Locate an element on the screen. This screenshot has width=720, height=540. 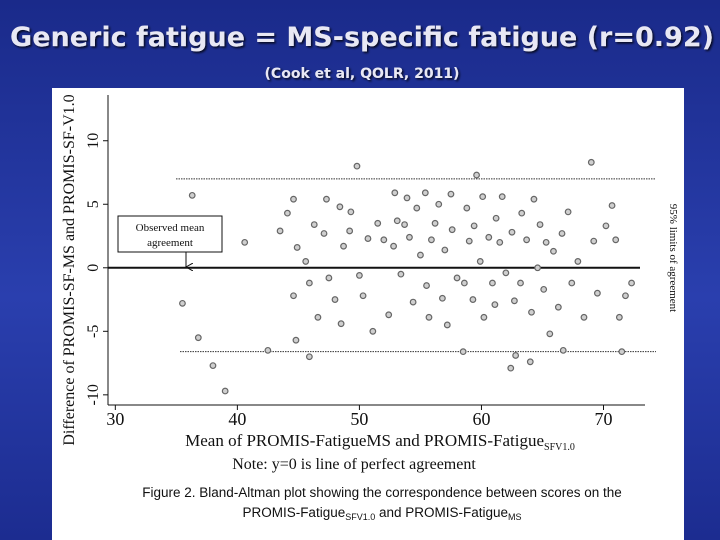
x-tick-label: 70 is located at coordinates (604, 419).